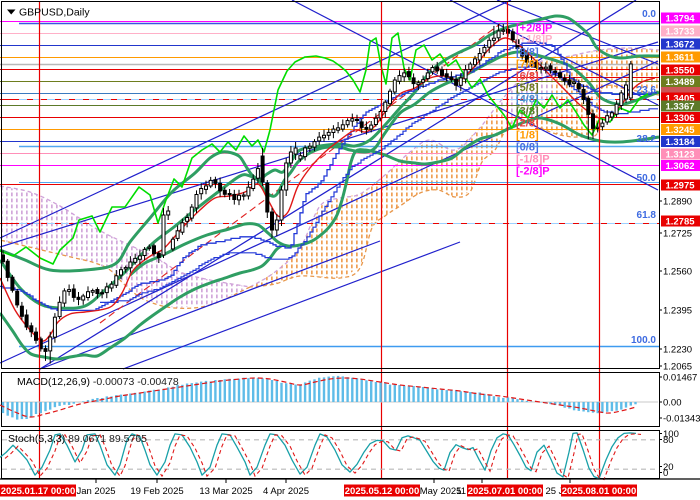 The width and height of the screenshot is (700, 500). Describe the element at coordinates (599, 491) in the screenshot. I see `svg-text: 2025.08.01 00:00` at that location.